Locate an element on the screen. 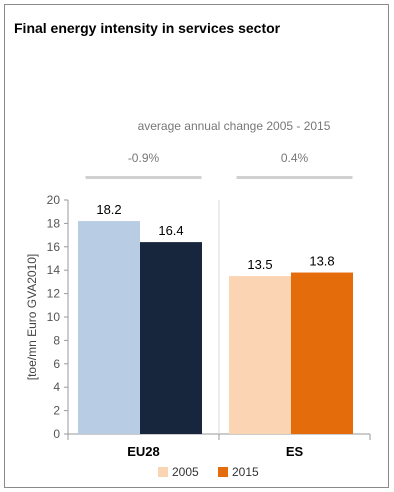  annotation-change-es: 0.4% is located at coordinates (295, 158).